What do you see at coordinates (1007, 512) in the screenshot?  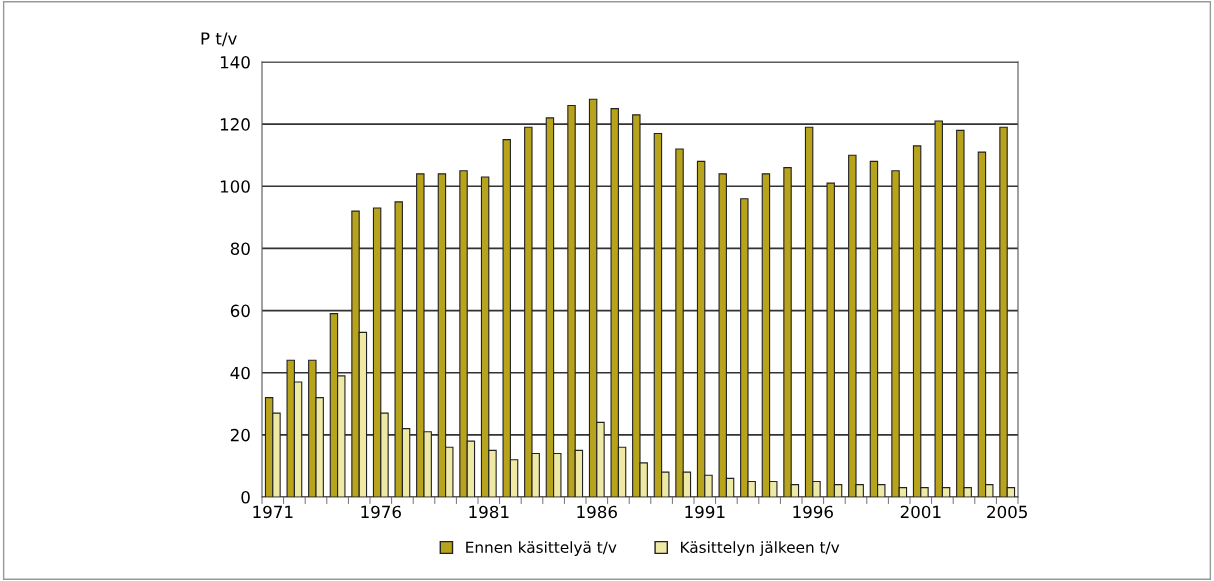 I see `x-tick-label: 2005` at bounding box center [1007, 512].